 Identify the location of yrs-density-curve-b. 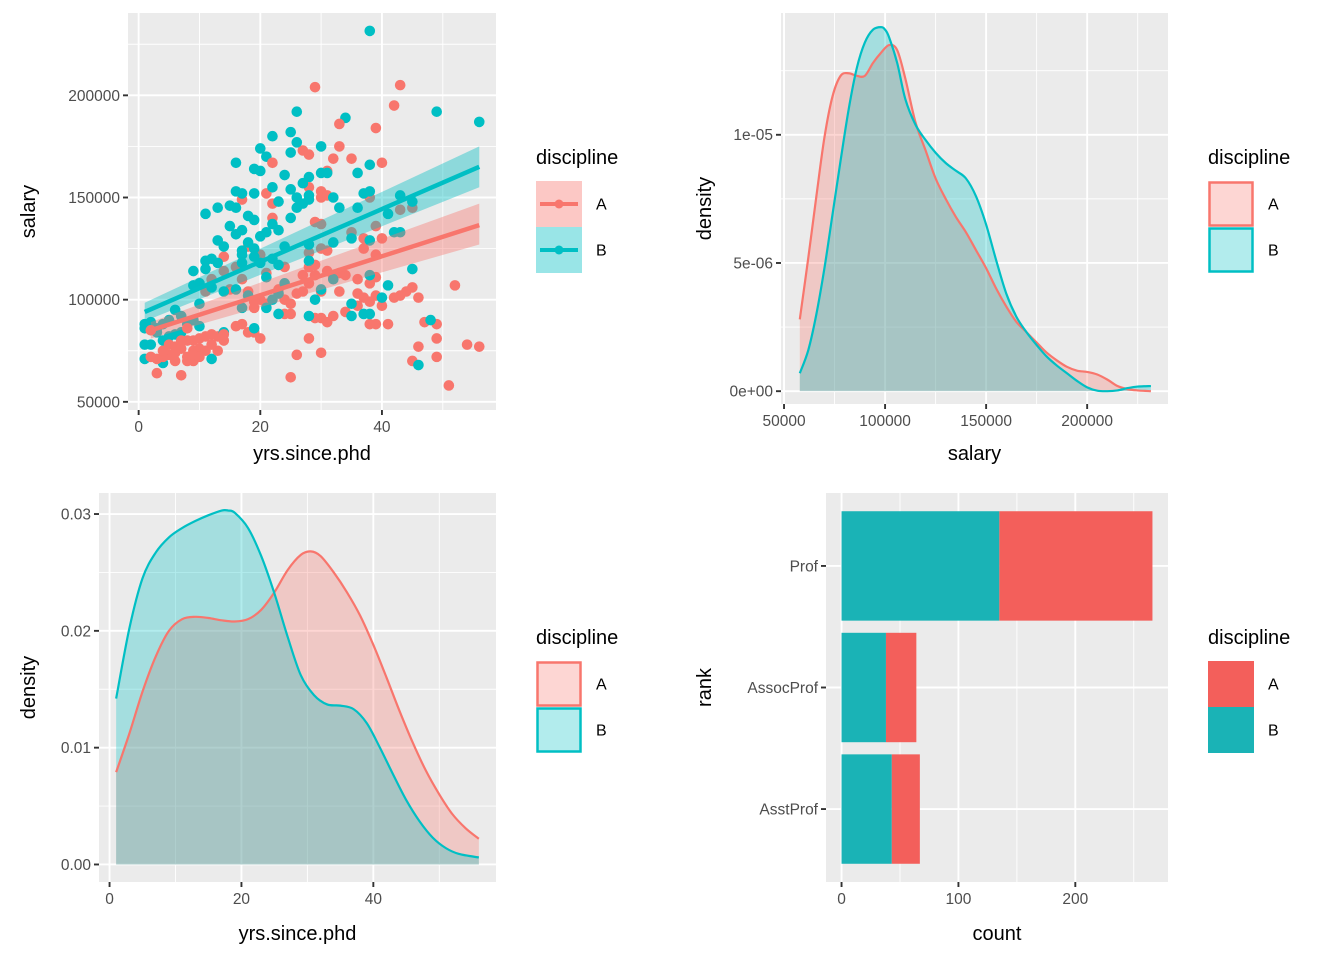
(297, 683).